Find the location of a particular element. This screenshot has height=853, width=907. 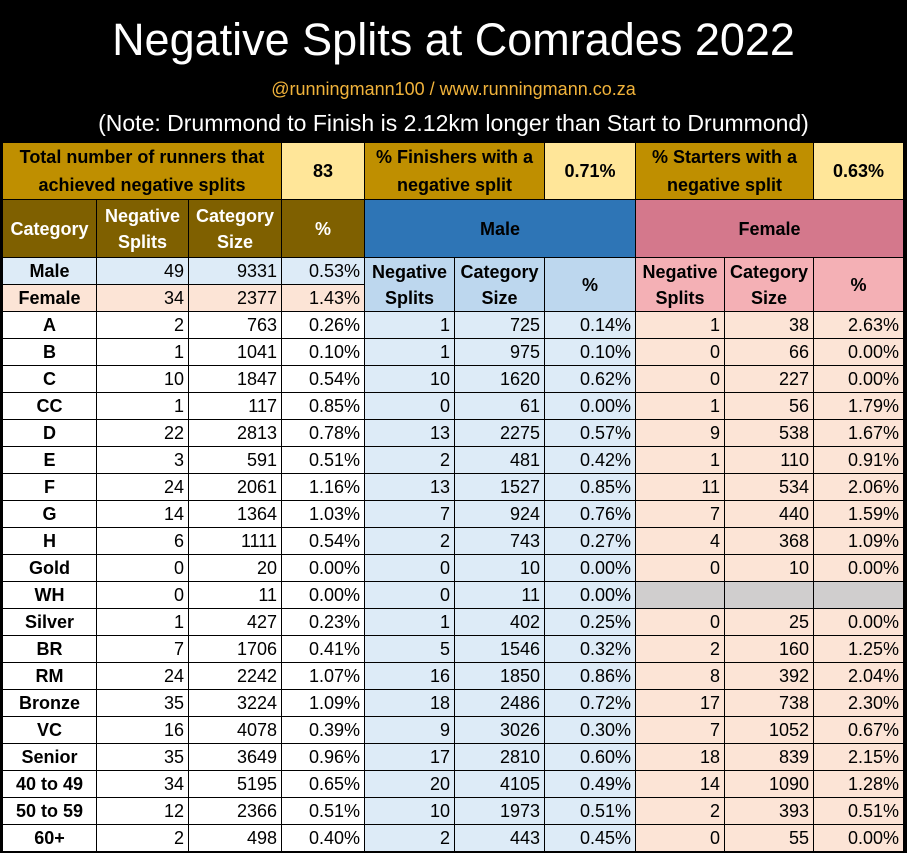

male-pct-cell: 0.57% is located at coordinates (590, 433).